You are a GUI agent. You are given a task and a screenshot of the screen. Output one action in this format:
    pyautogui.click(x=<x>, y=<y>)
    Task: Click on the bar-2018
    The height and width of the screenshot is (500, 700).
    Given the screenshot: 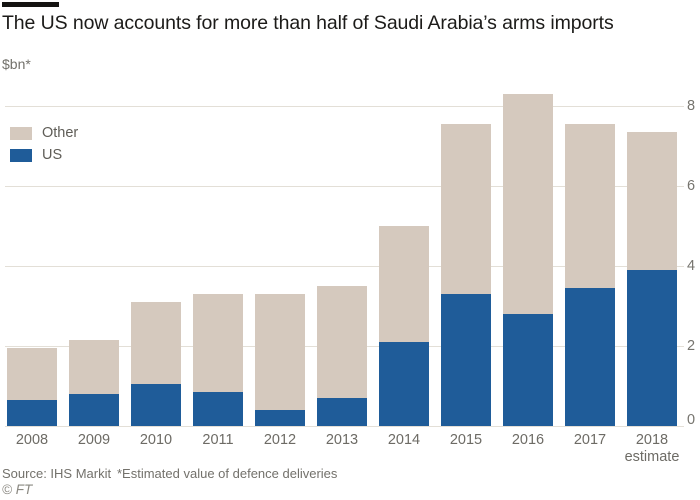 What is the action you would take?
    pyautogui.click(x=652, y=279)
    